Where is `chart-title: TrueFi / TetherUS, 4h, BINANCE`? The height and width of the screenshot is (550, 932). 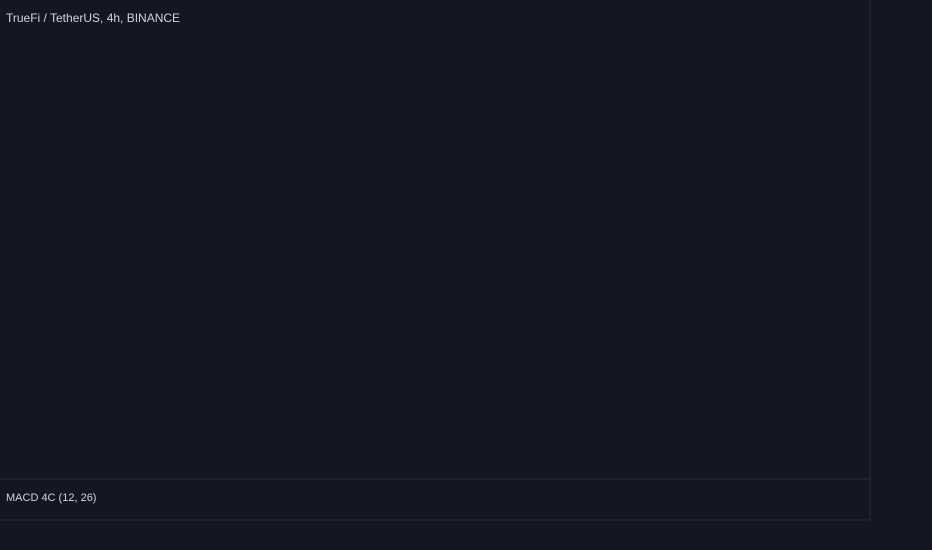
chart-title: TrueFi / TetherUS, 4h, BINANCE is located at coordinates (93, 18).